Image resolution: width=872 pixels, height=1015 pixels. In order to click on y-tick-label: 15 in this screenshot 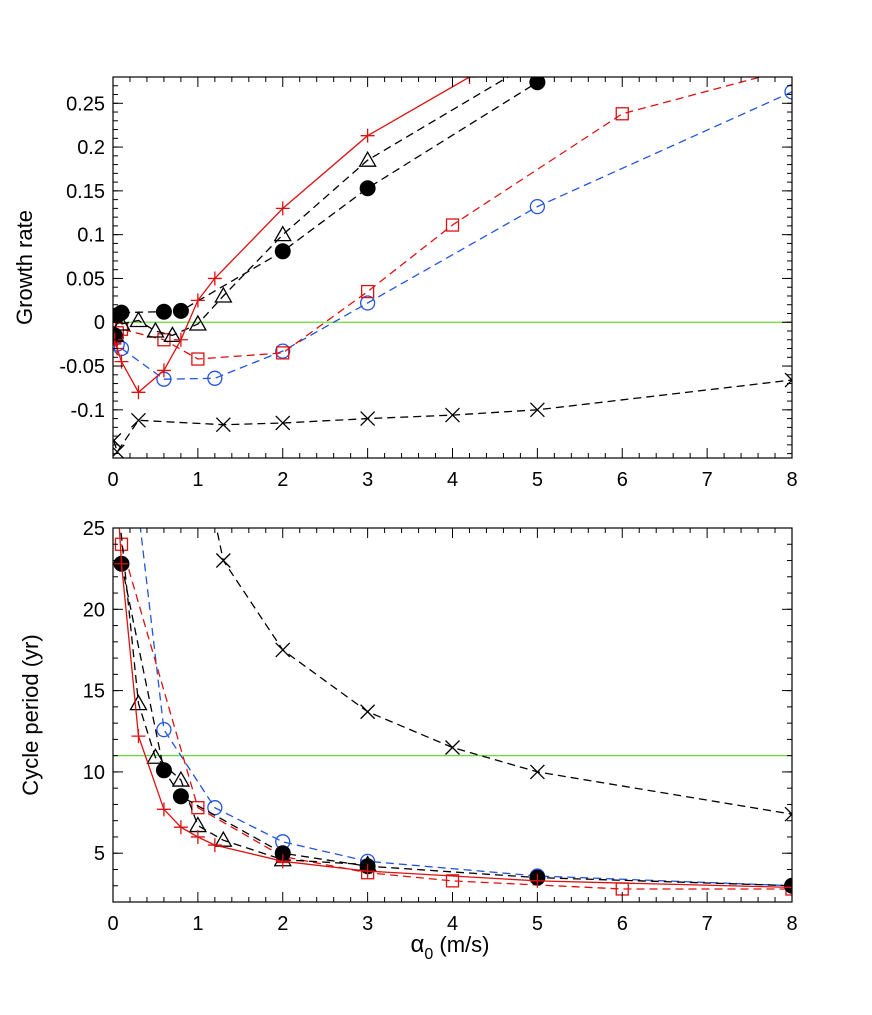, I will do `click(94, 692)`.